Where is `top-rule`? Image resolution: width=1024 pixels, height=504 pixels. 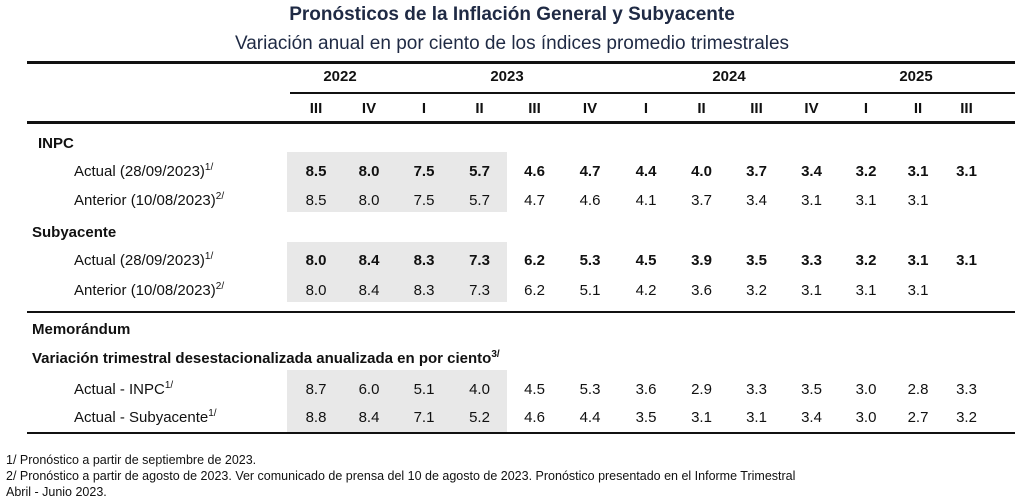
top-rule is located at coordinates (521, 62).